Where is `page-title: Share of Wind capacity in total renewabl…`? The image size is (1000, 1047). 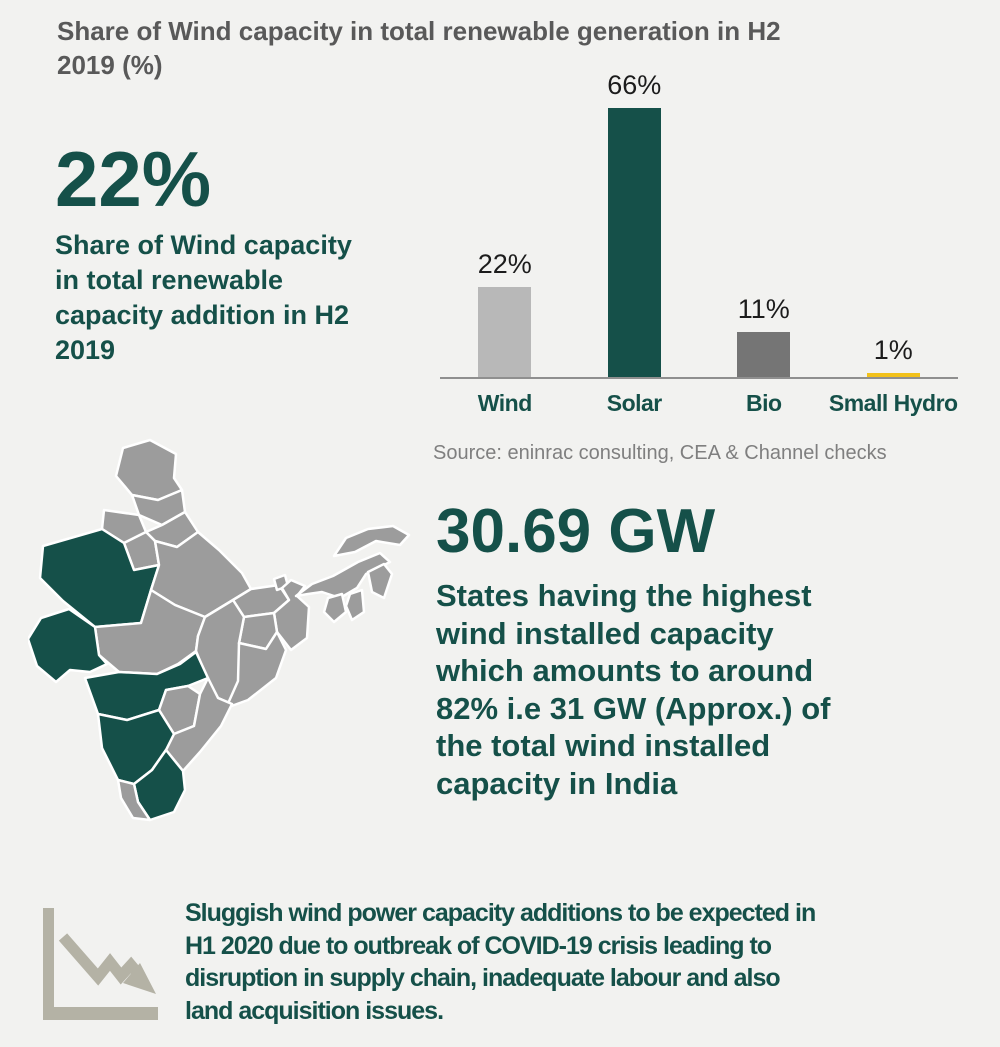 page-title: Share of Wind capacity in total renewabl… is located at coordinates (419, 48).